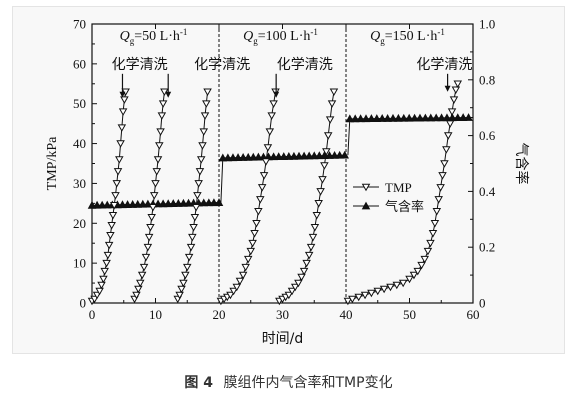 The width and height of the screenshot is (577, 401). What do you see at coordinates (122, 94) in the screenshot?
I see `cleaning-arrow-head` at bounding box center [122, 94].